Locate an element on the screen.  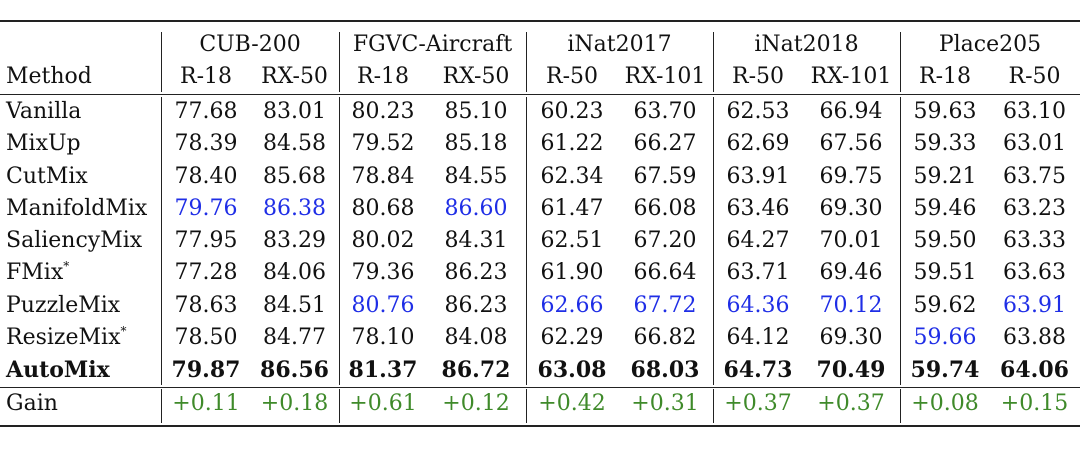
table-cell: 61.22 is located at coordinates (572, 143).